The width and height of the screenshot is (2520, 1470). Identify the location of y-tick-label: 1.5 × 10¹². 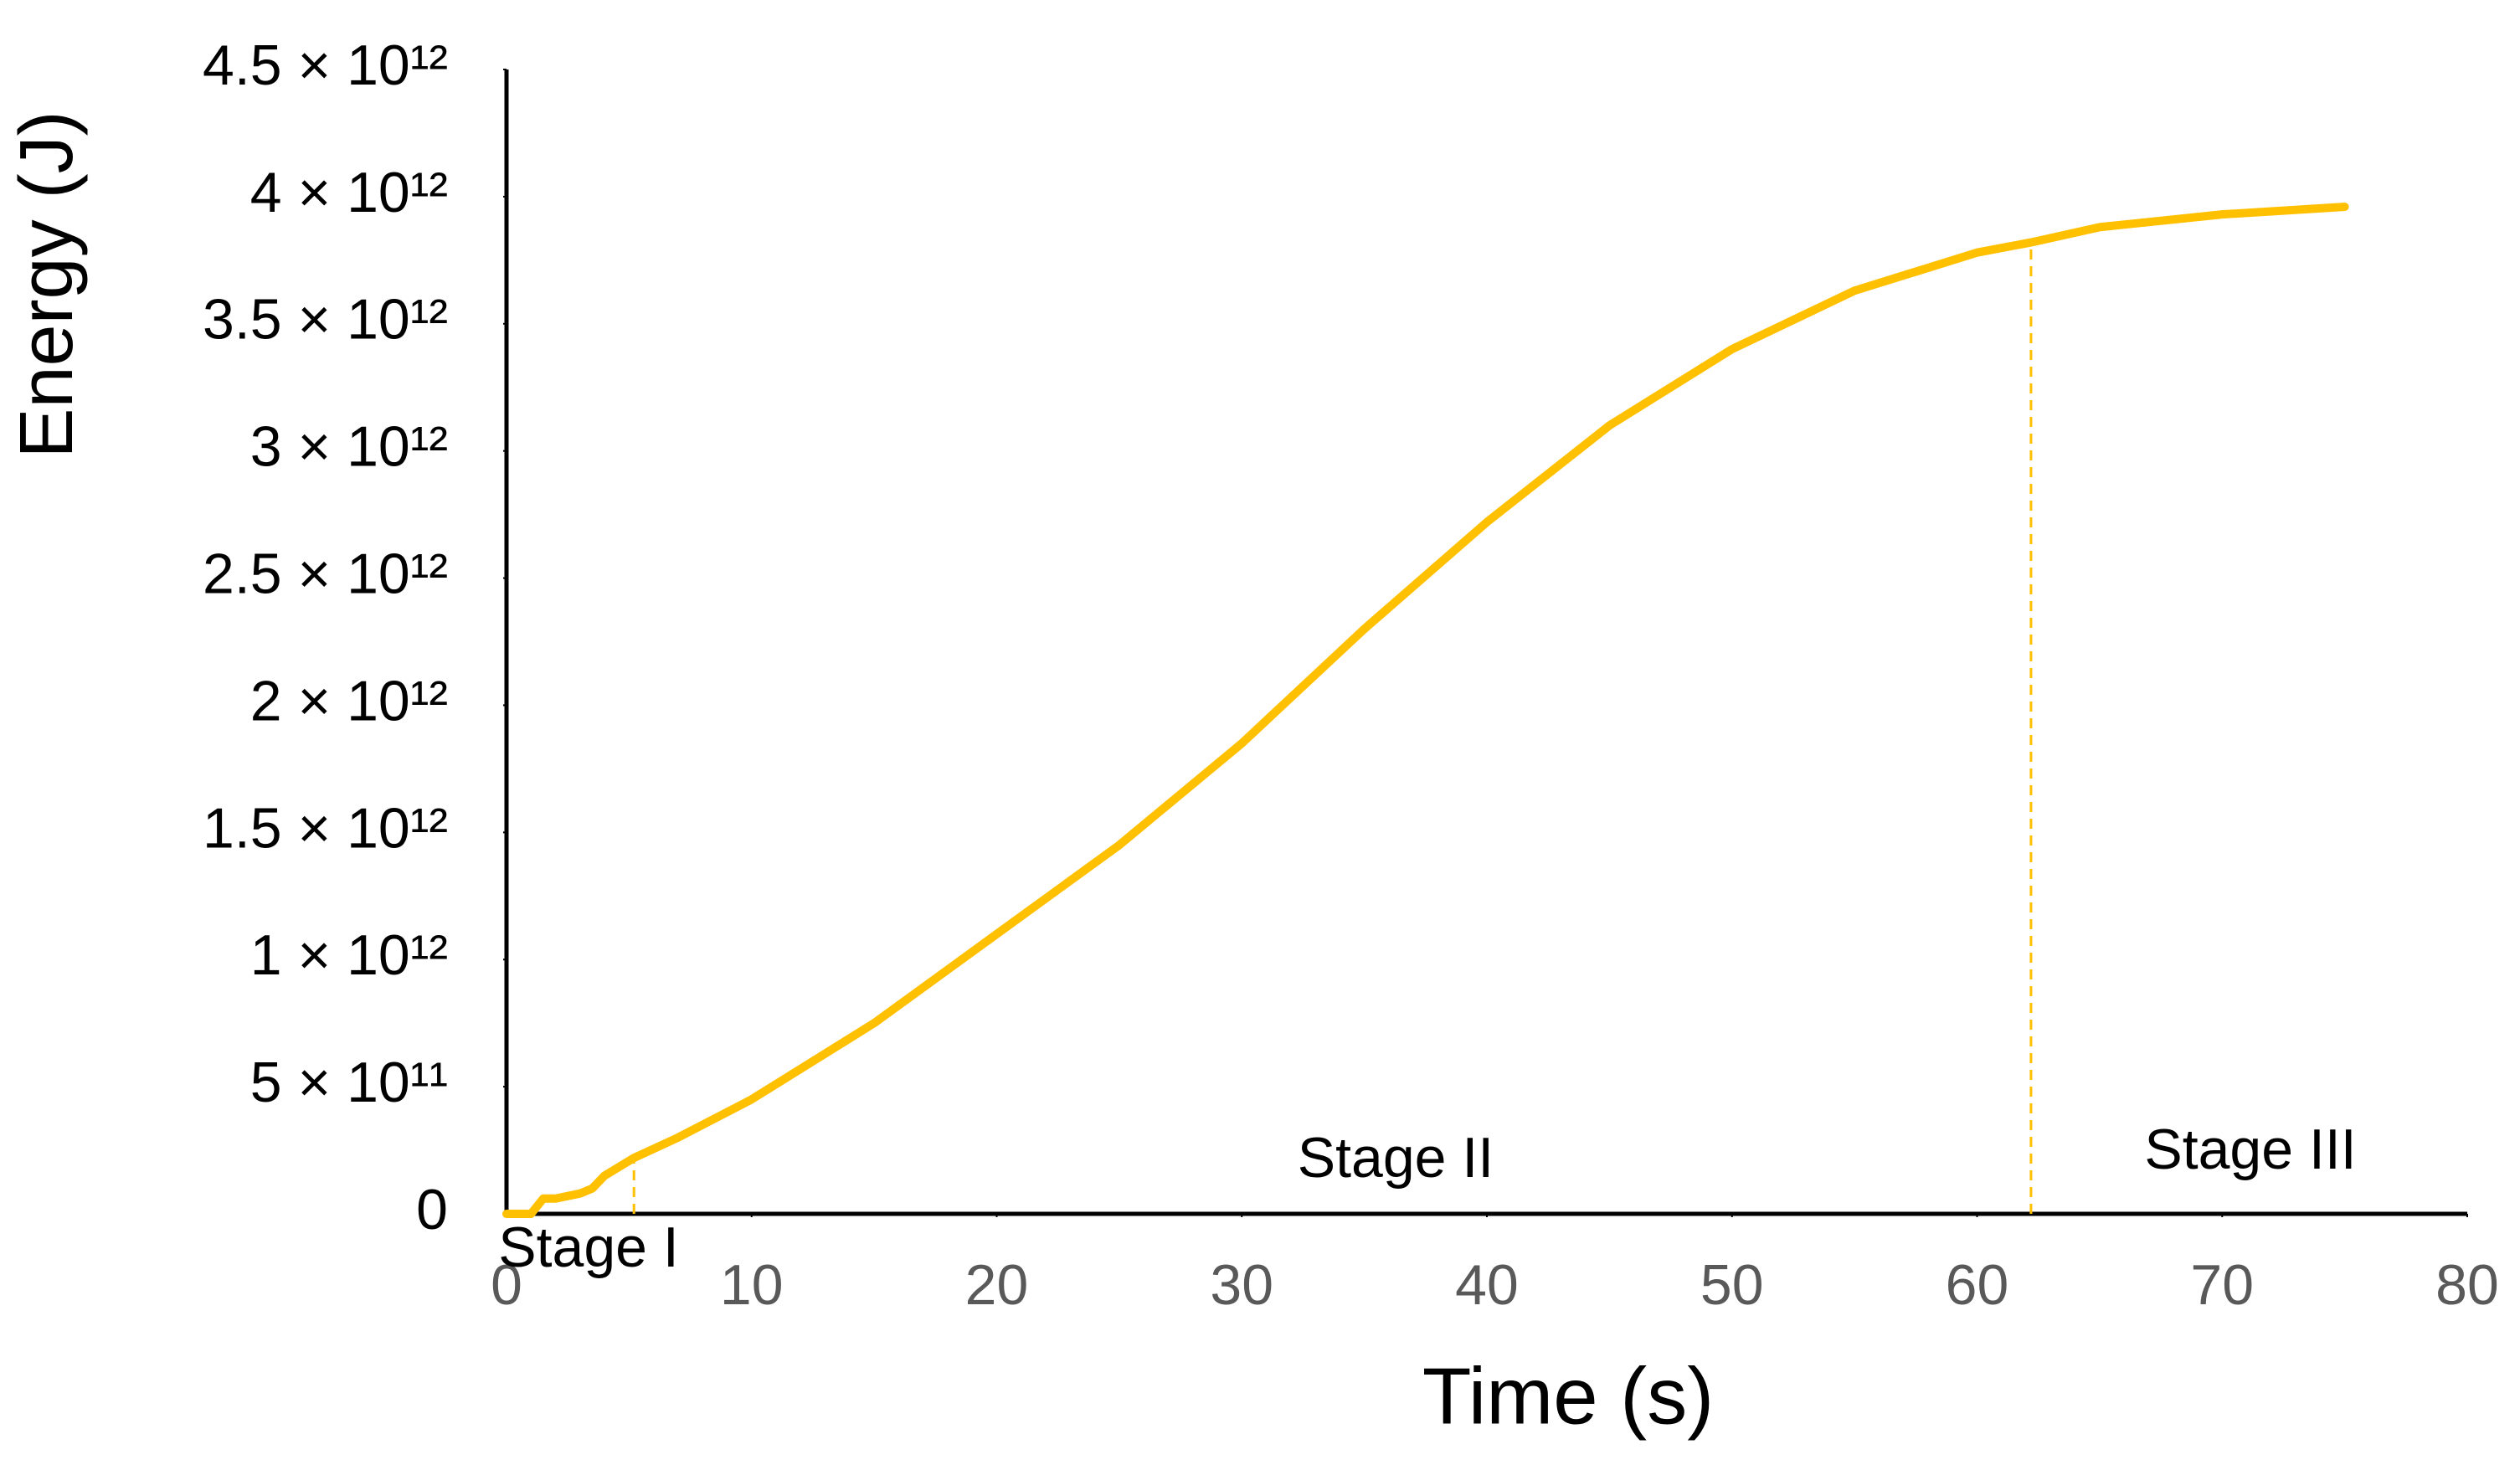
(326, 828).